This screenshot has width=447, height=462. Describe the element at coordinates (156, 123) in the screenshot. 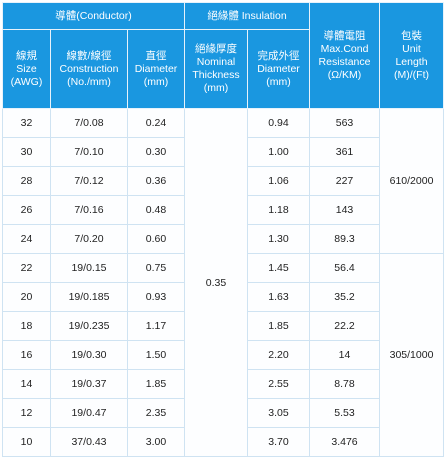

I see `diameter-cell: 0.24` at that location.